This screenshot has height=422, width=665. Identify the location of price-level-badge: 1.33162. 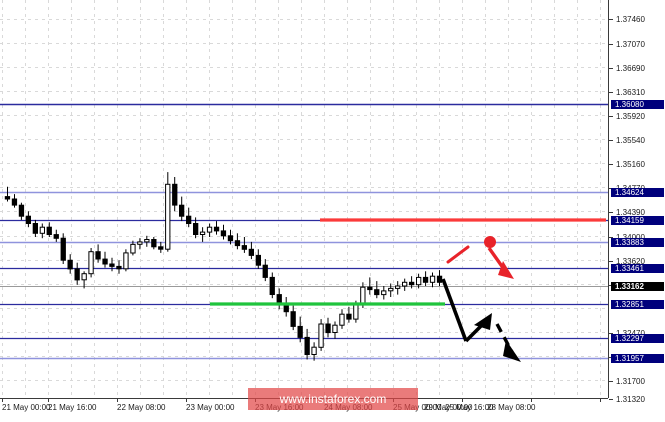
(637, 286).